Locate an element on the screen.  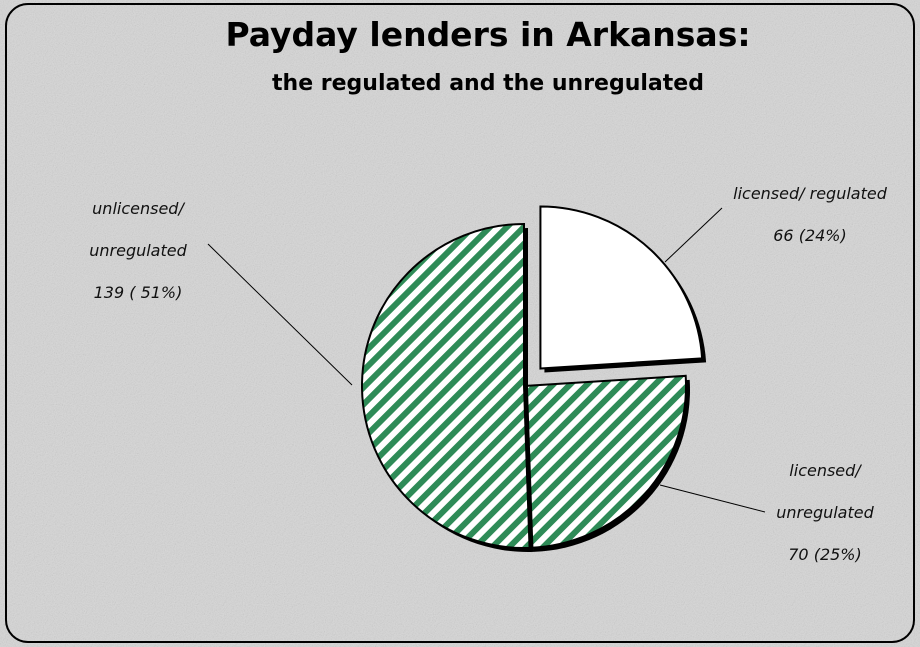
chart-subtitle: the regulated and the unregulated is located at coordinates (488, 83).